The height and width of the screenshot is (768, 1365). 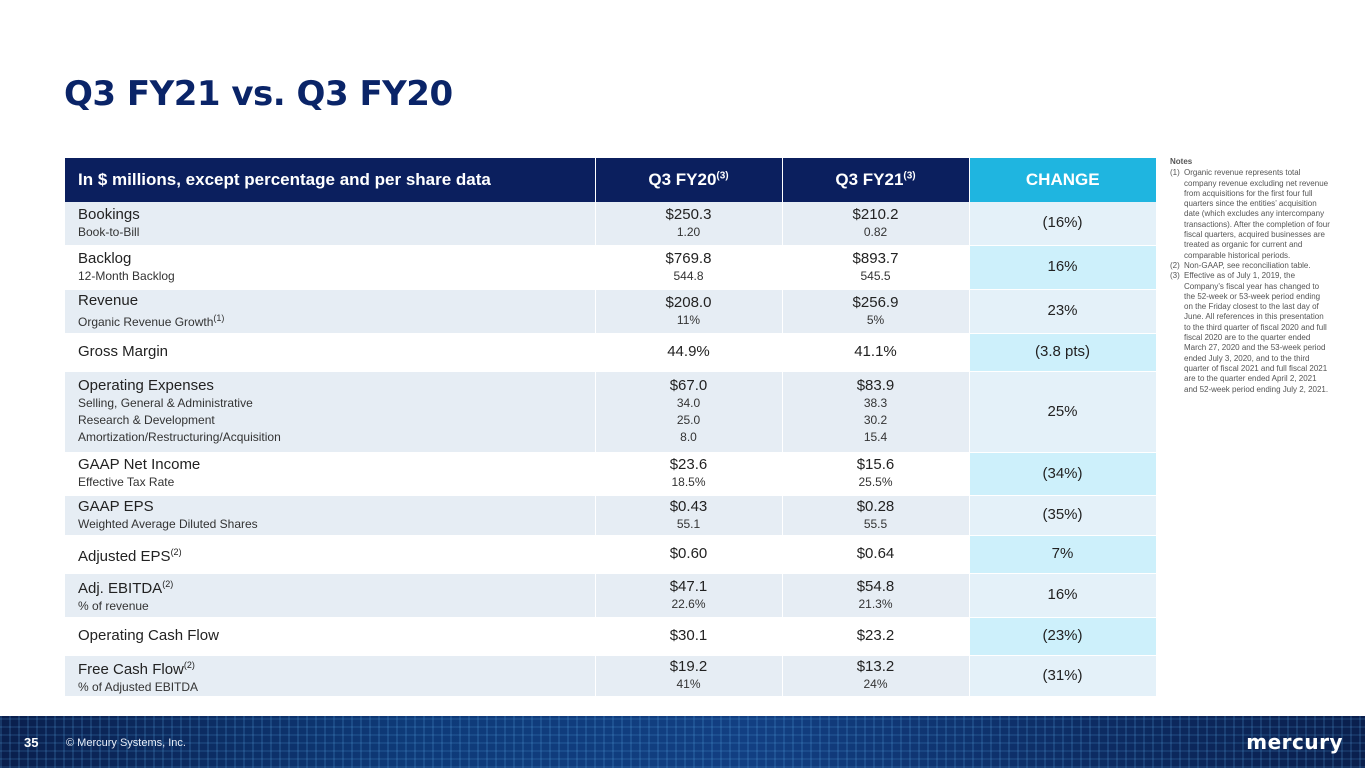 What do you see at coordinates (688, 482) in the screenshot?
I see `subvalue-q3fy20: 18.5%` at bounding box center [688, 482].